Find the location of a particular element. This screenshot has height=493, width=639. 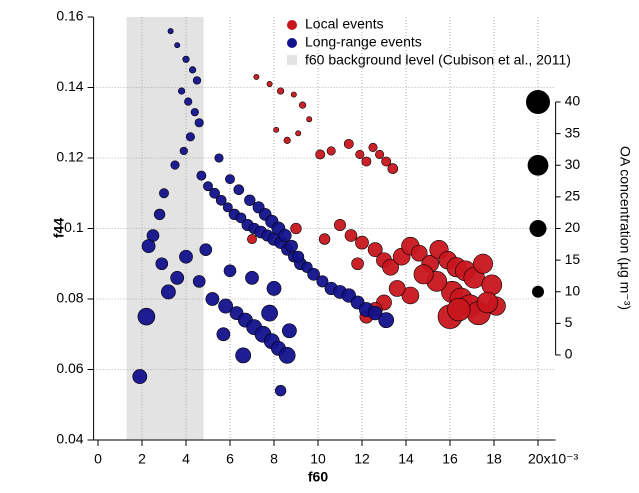

y2-axis-label: OA concentration (µg m⁻³) is located at coordinates (625, 228).